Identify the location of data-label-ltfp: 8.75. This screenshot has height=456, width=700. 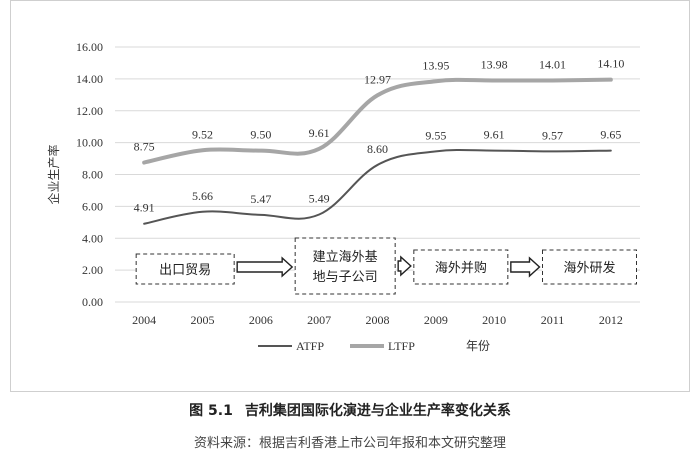
(144, 147).